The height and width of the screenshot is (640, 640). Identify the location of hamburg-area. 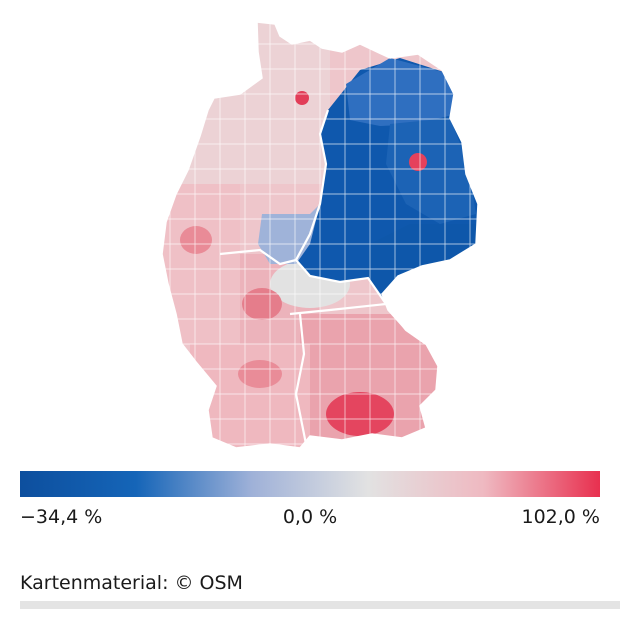
(302, 98).